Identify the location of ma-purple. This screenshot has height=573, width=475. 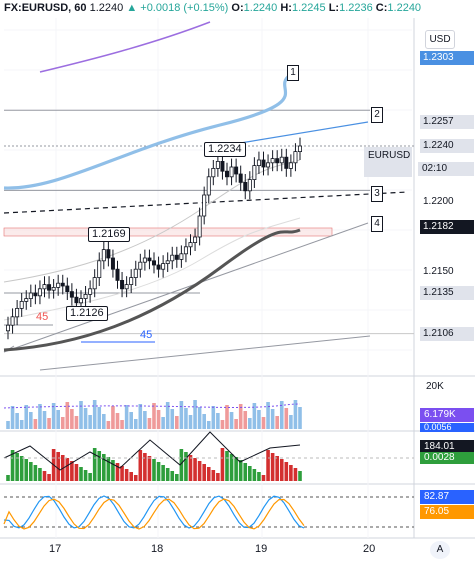
(125, 47).